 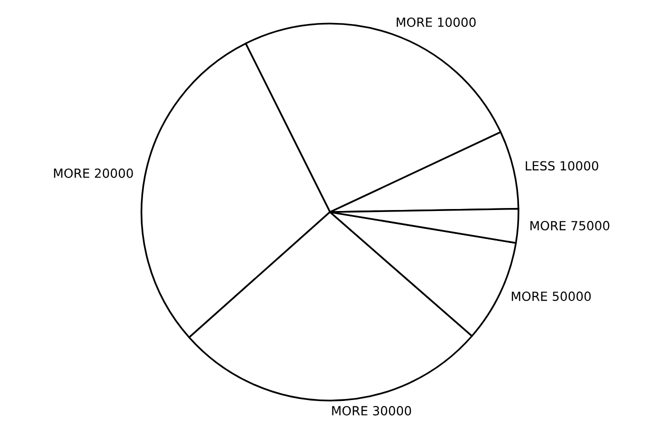 What do you see at coordinates (436, 22) in the screenshot?
I see `slice-label: MORE 10000` at bounding box center [436, 22].